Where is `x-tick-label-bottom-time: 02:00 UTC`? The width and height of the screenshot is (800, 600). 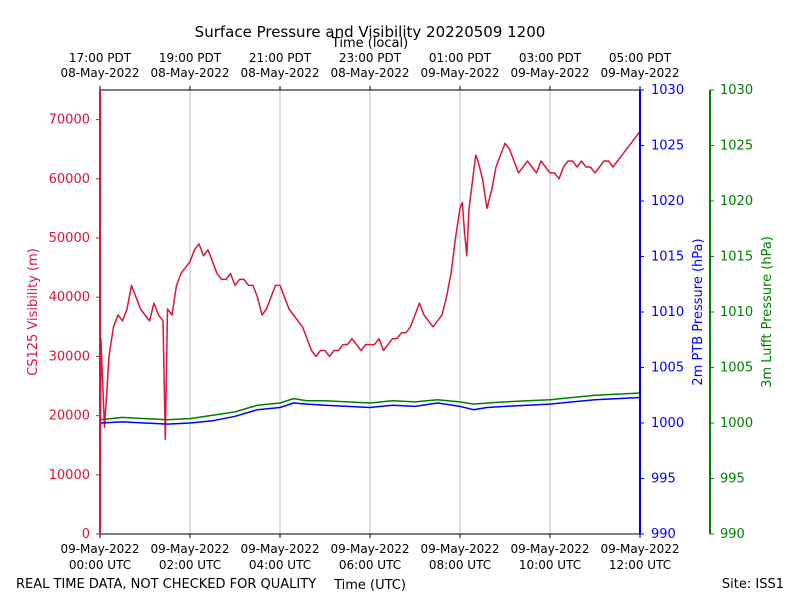 x-tick-label-bottom-time: 02:00 UTC is located at coordinates (190, 565).